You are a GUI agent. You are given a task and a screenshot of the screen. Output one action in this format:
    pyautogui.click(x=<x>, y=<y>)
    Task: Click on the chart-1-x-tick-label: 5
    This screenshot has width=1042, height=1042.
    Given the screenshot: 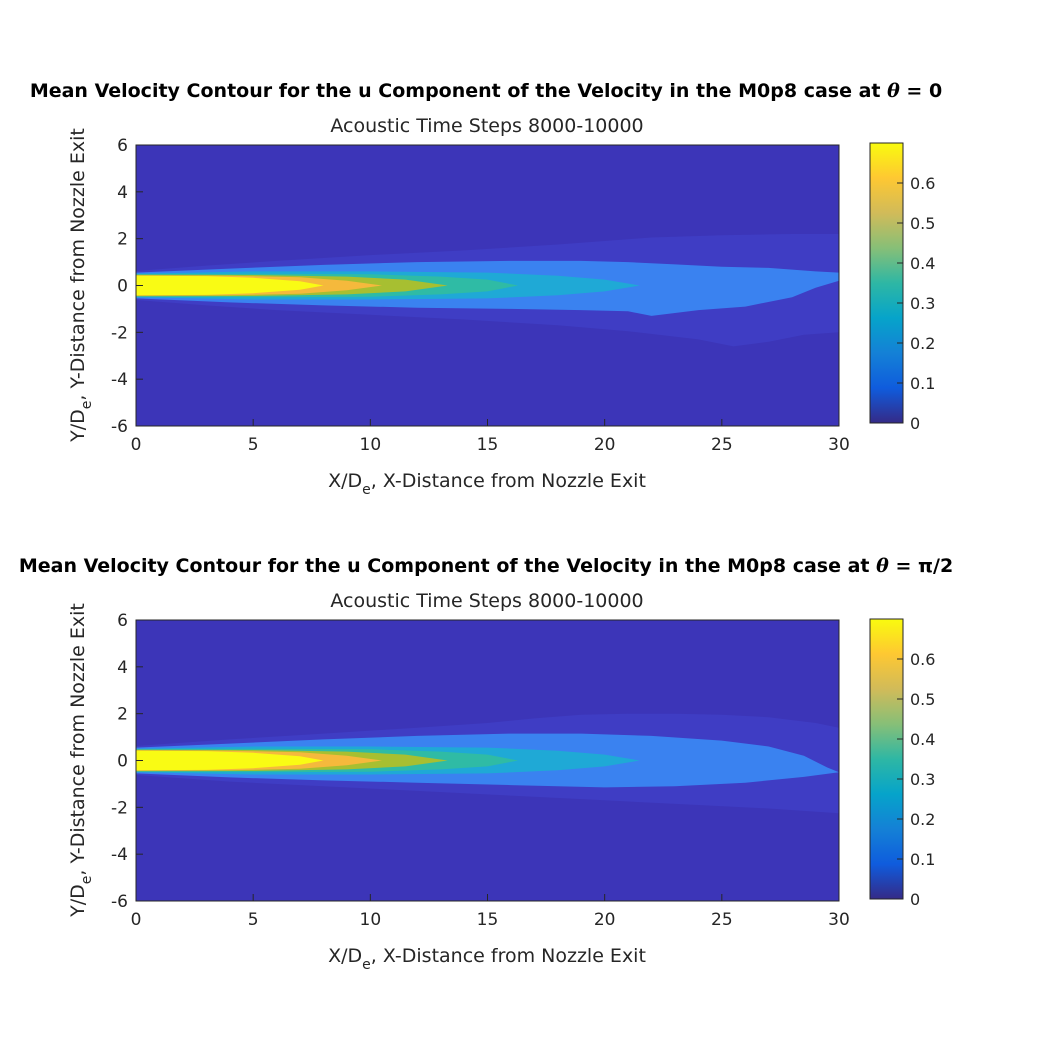 What is the action you would take?
    pyautogui.click(x=253, y=445)
    